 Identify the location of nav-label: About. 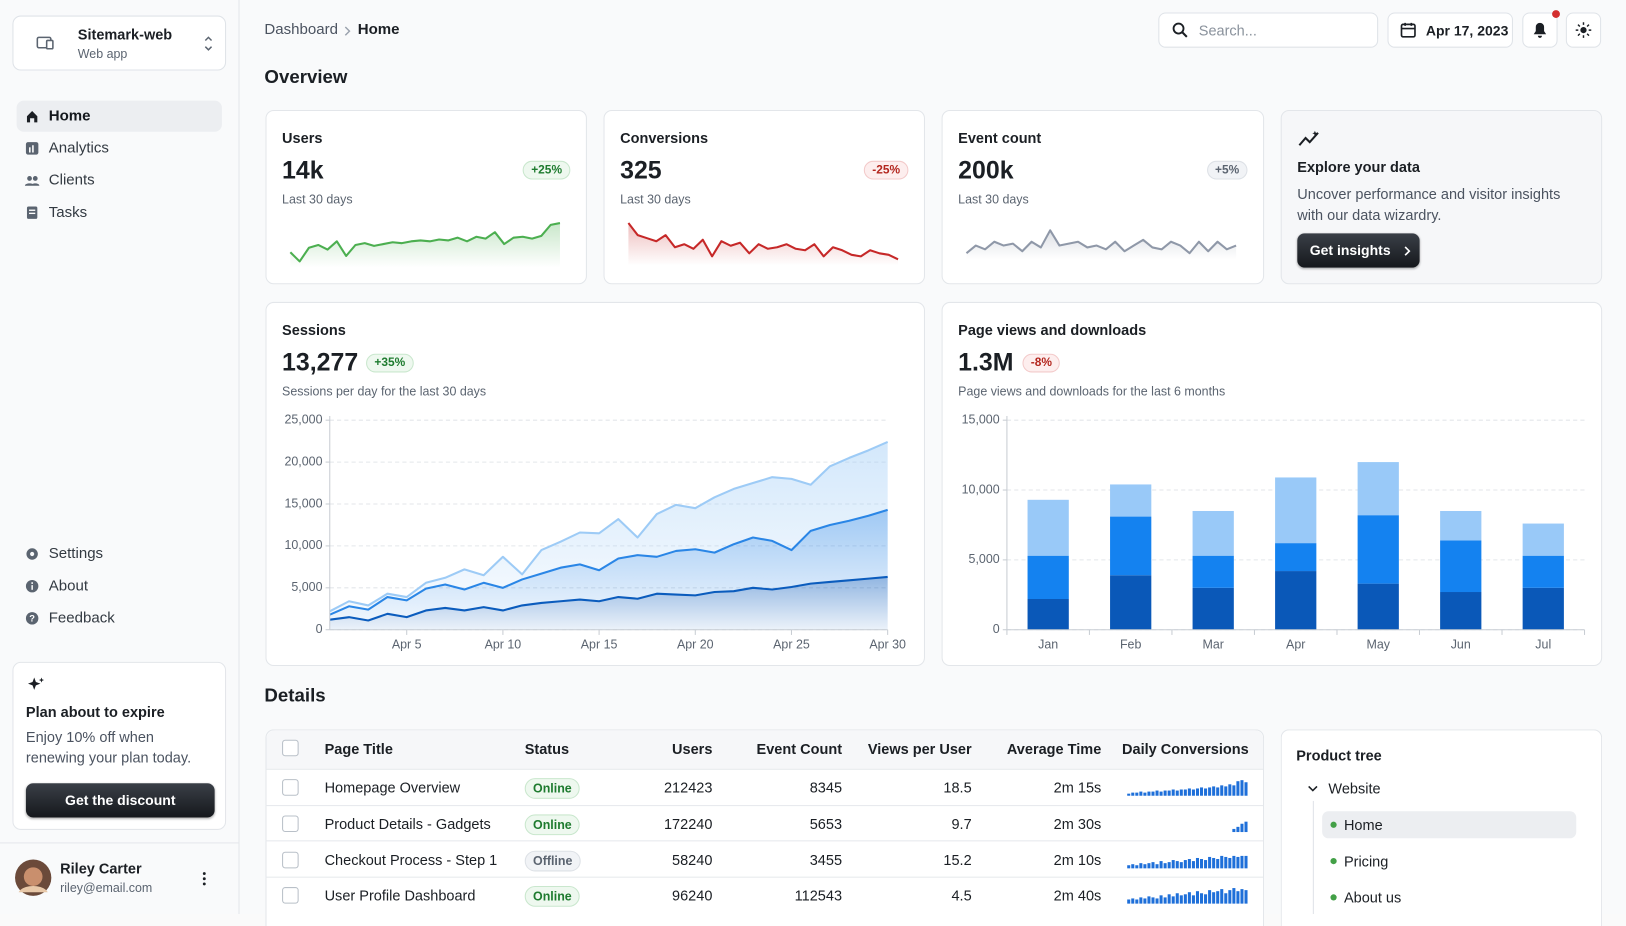
(68, 586).